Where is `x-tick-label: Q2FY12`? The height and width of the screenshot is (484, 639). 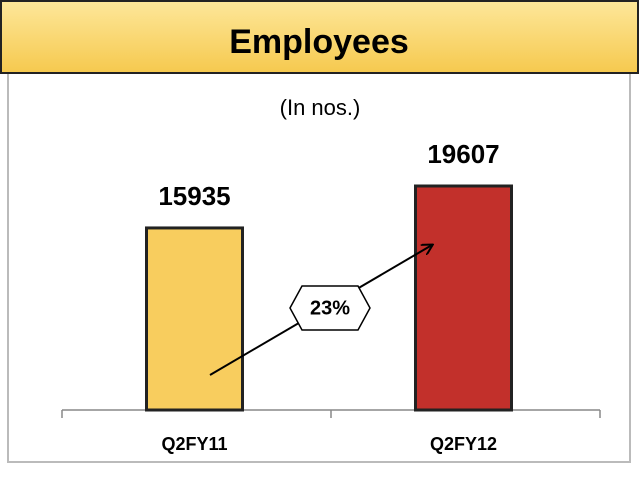 x-tick-label: Q2FY12 is located at coordinates (463, 444).